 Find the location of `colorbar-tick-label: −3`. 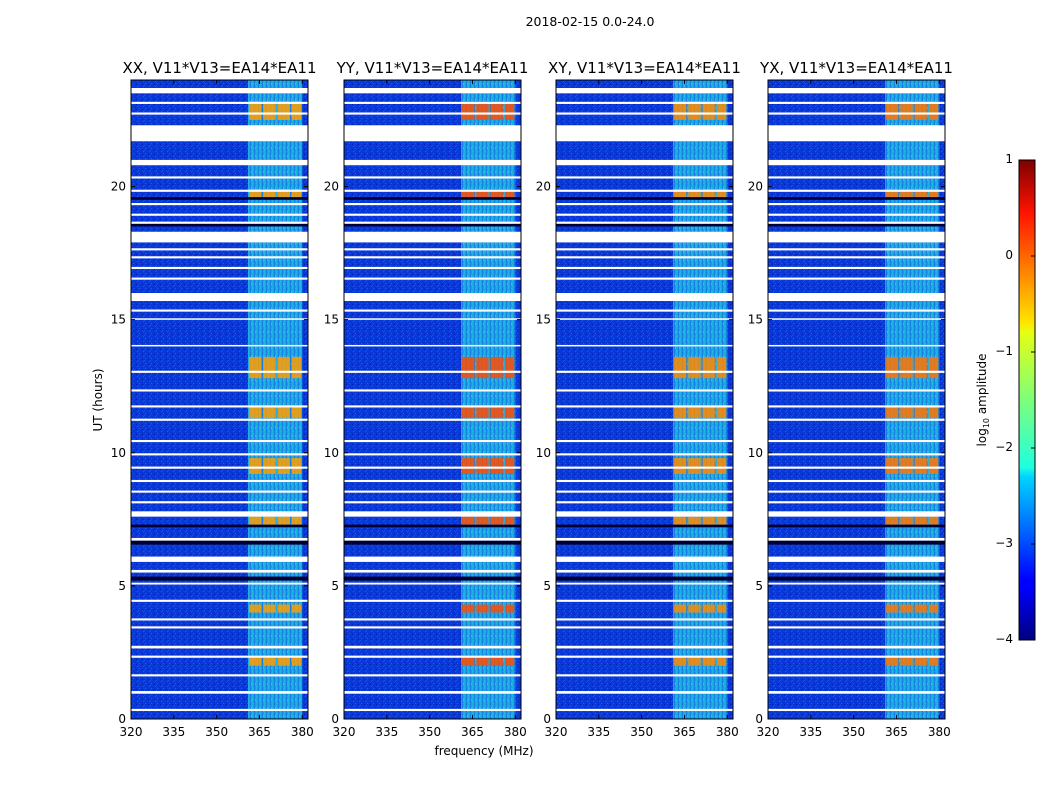

colorbar-tick-label: −3 is located at coordinates (1004, 543).